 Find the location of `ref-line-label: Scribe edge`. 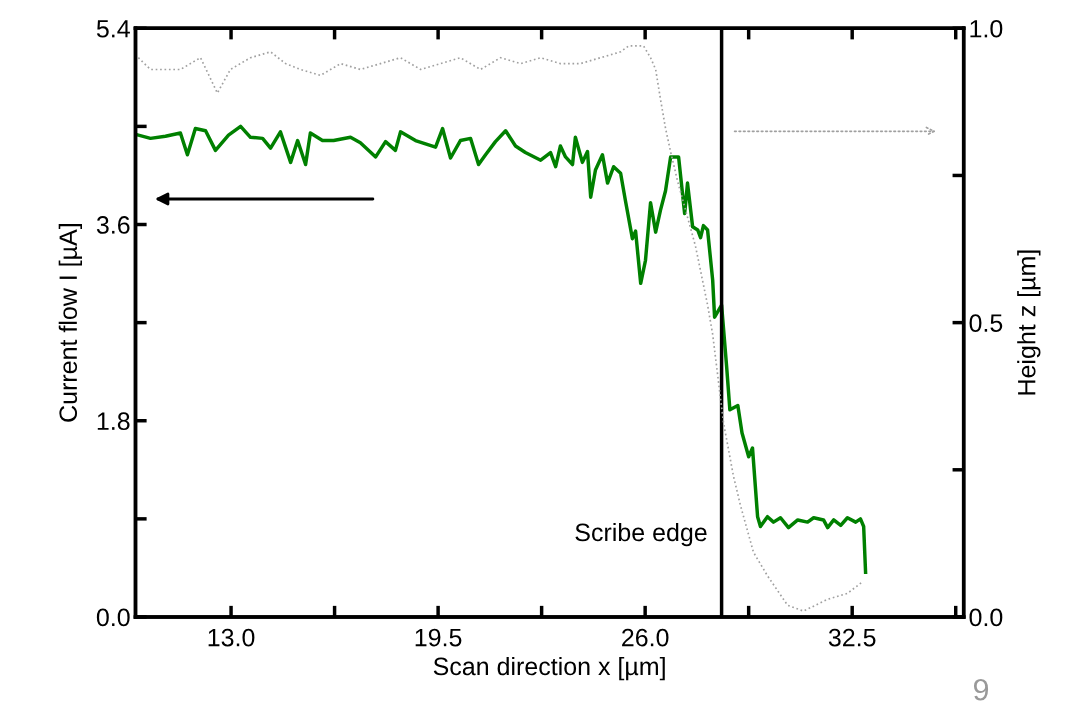

ref-line-label: Scribe edge is located at coordinates (641, 534).